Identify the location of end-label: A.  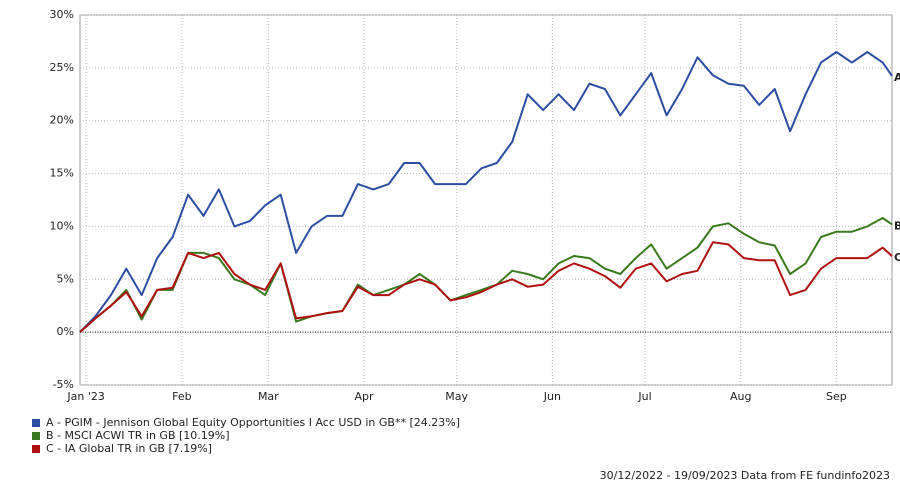
(897, 77).